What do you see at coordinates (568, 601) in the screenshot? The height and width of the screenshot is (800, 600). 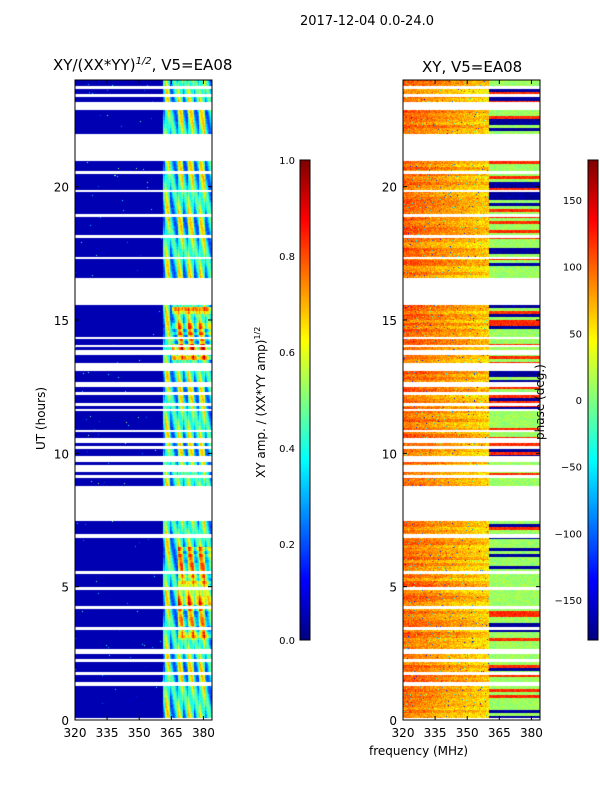 I see `phase-colorbar-tick-label: −150` at bounding box center [568, 601].